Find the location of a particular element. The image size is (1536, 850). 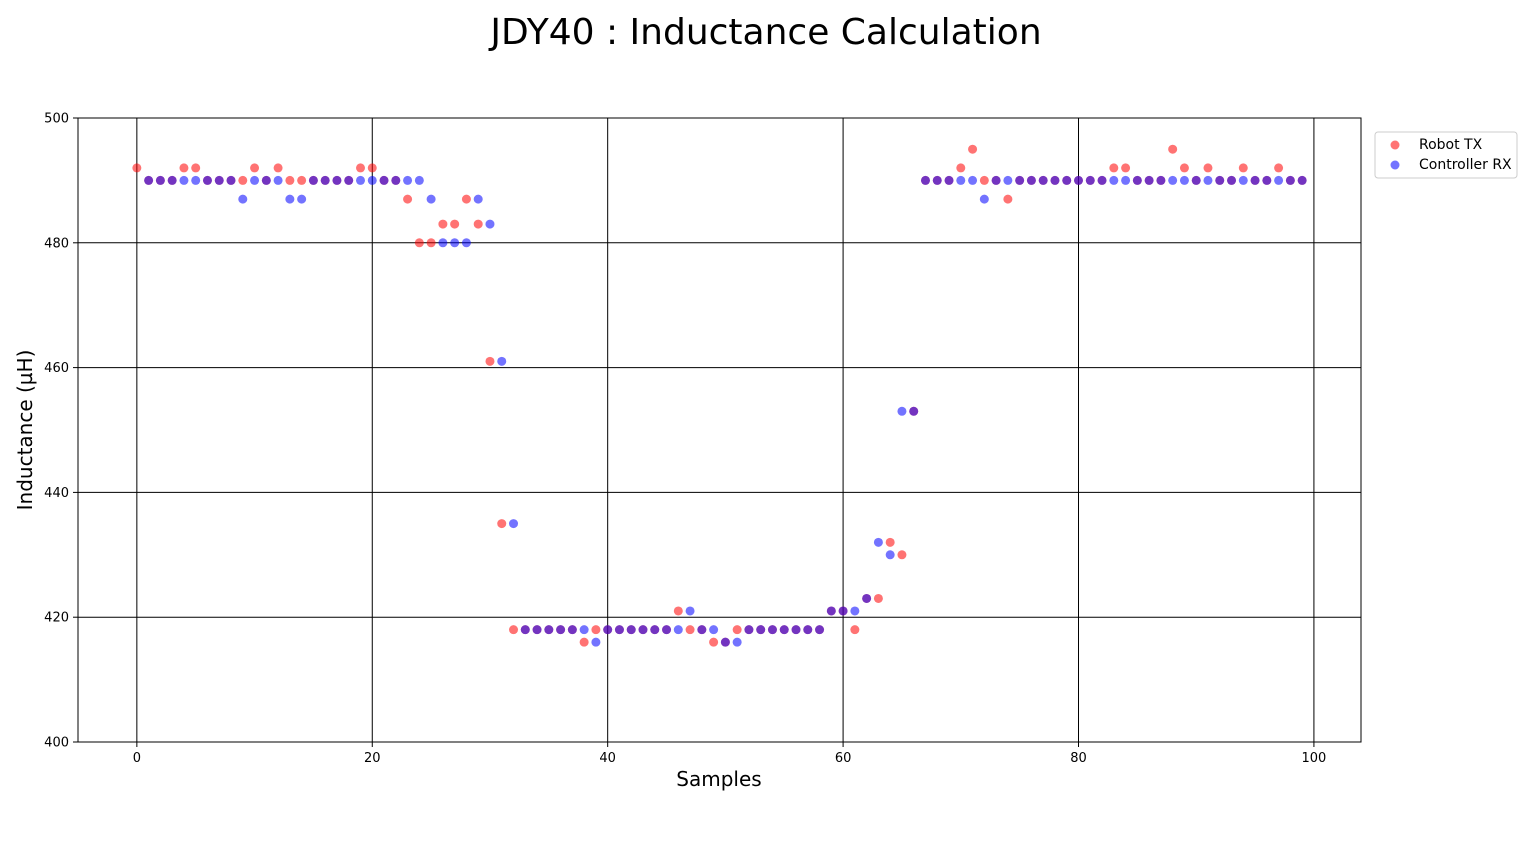

x-tick-label: 40 is located at coordinates (607, 758).